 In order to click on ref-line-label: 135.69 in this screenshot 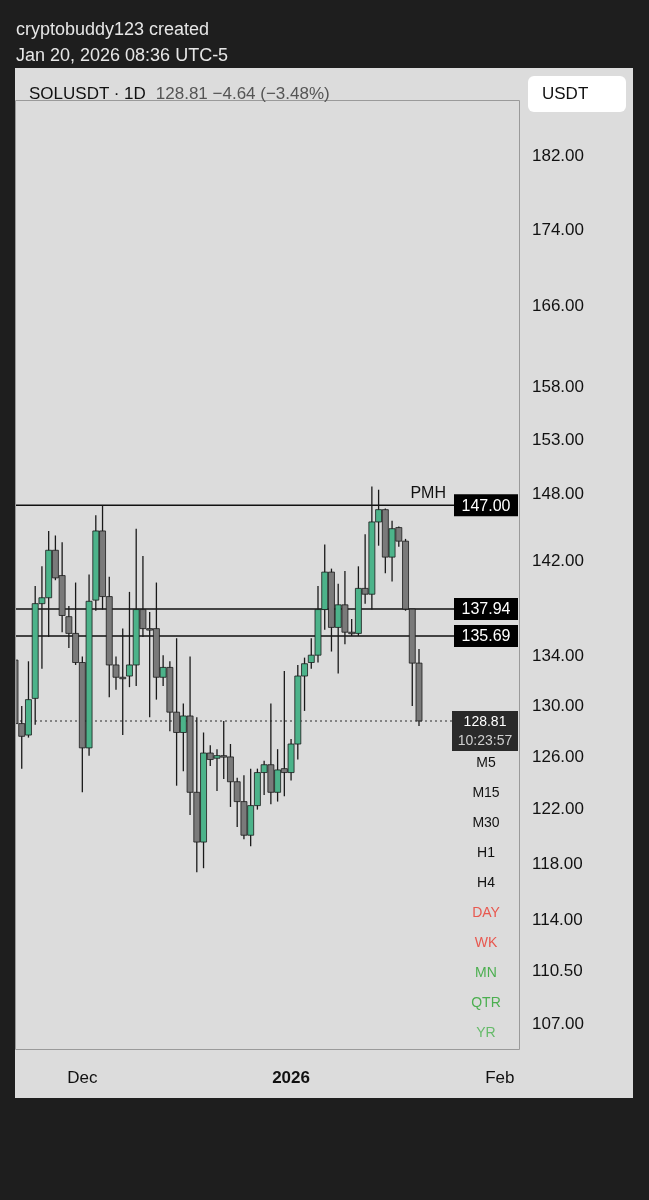, I will do `click(486, 636)`.